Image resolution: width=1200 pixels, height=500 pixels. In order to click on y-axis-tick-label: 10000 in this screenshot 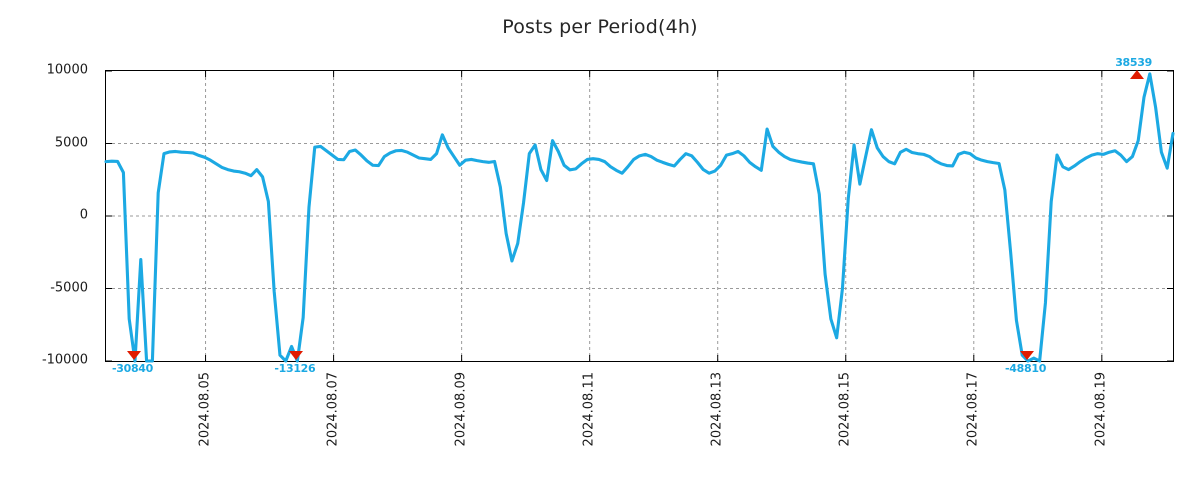, I will do `click(67, 70)`.